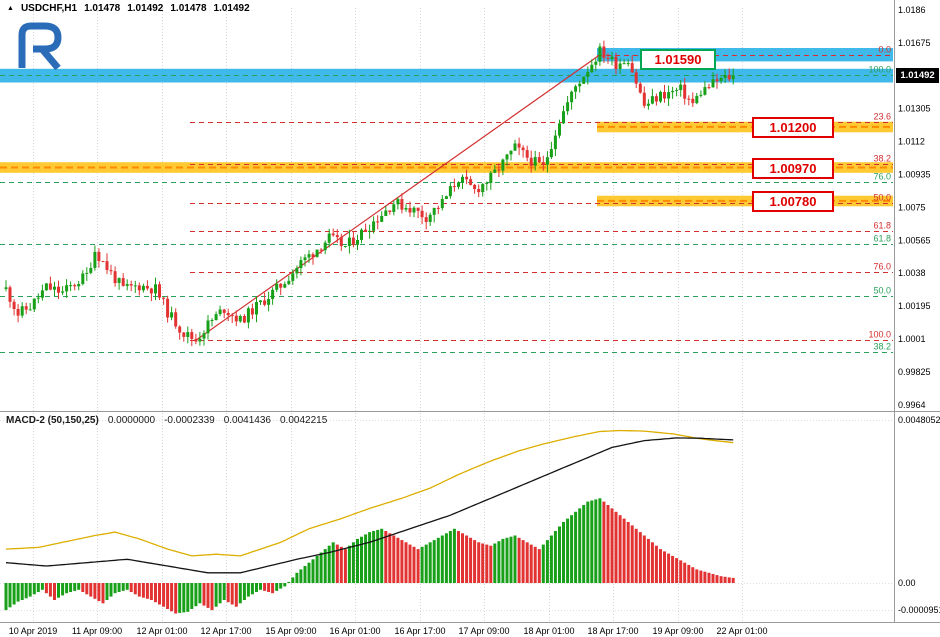  What do you see at coordinates (912, 207) in the screenshot?
I see `y-axis-label: 1.0075` at bounding box center [912, 207].